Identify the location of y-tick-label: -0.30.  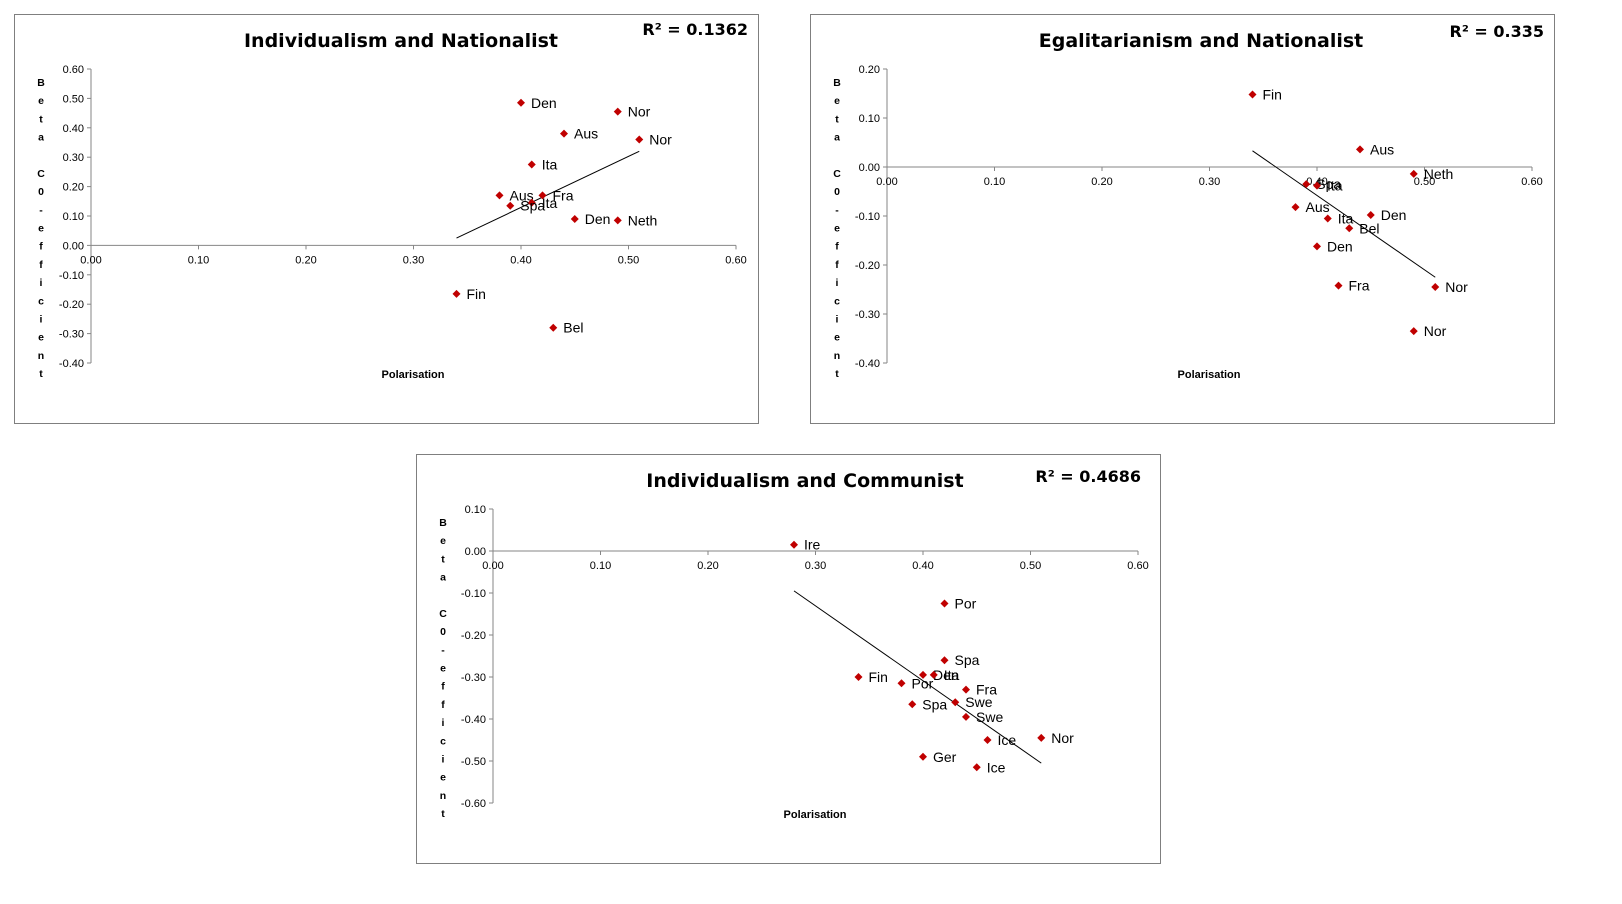
(71, 335).